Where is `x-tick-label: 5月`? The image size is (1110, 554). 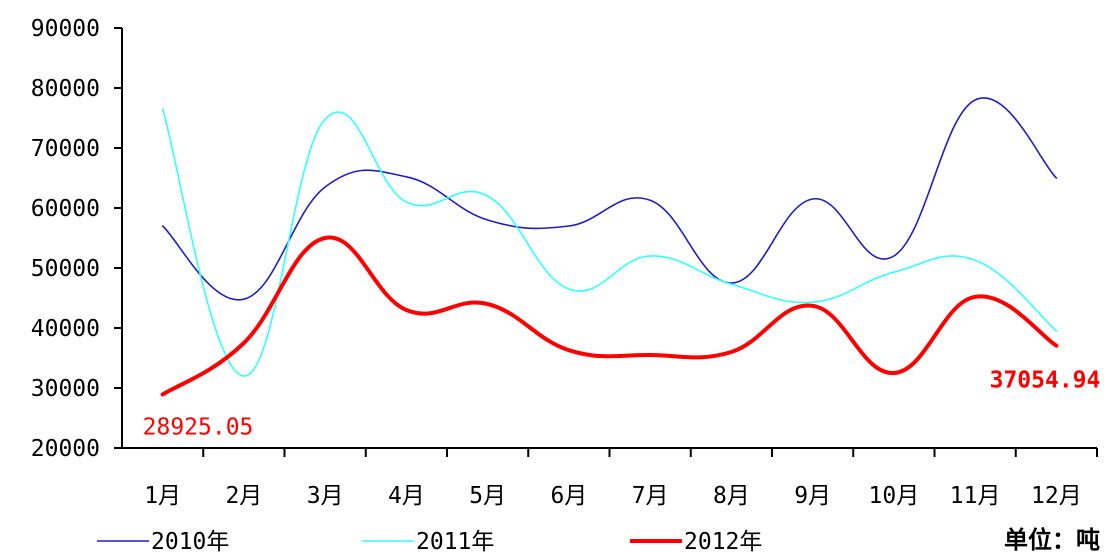 x-tick-label: 5月 is located at coordinates (487, 496).